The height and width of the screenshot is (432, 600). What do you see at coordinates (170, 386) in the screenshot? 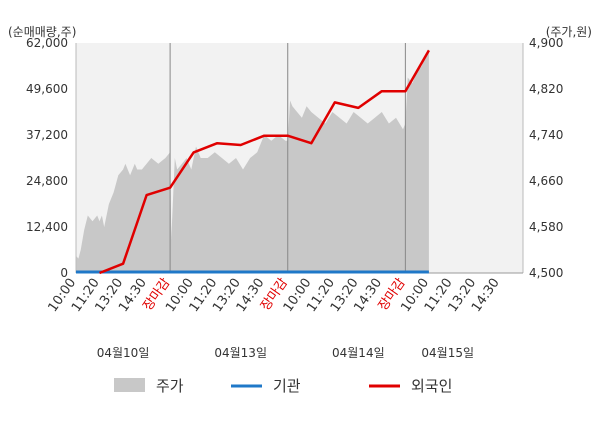
I see `legend-label: 주가` at bounding box center [170, 386].